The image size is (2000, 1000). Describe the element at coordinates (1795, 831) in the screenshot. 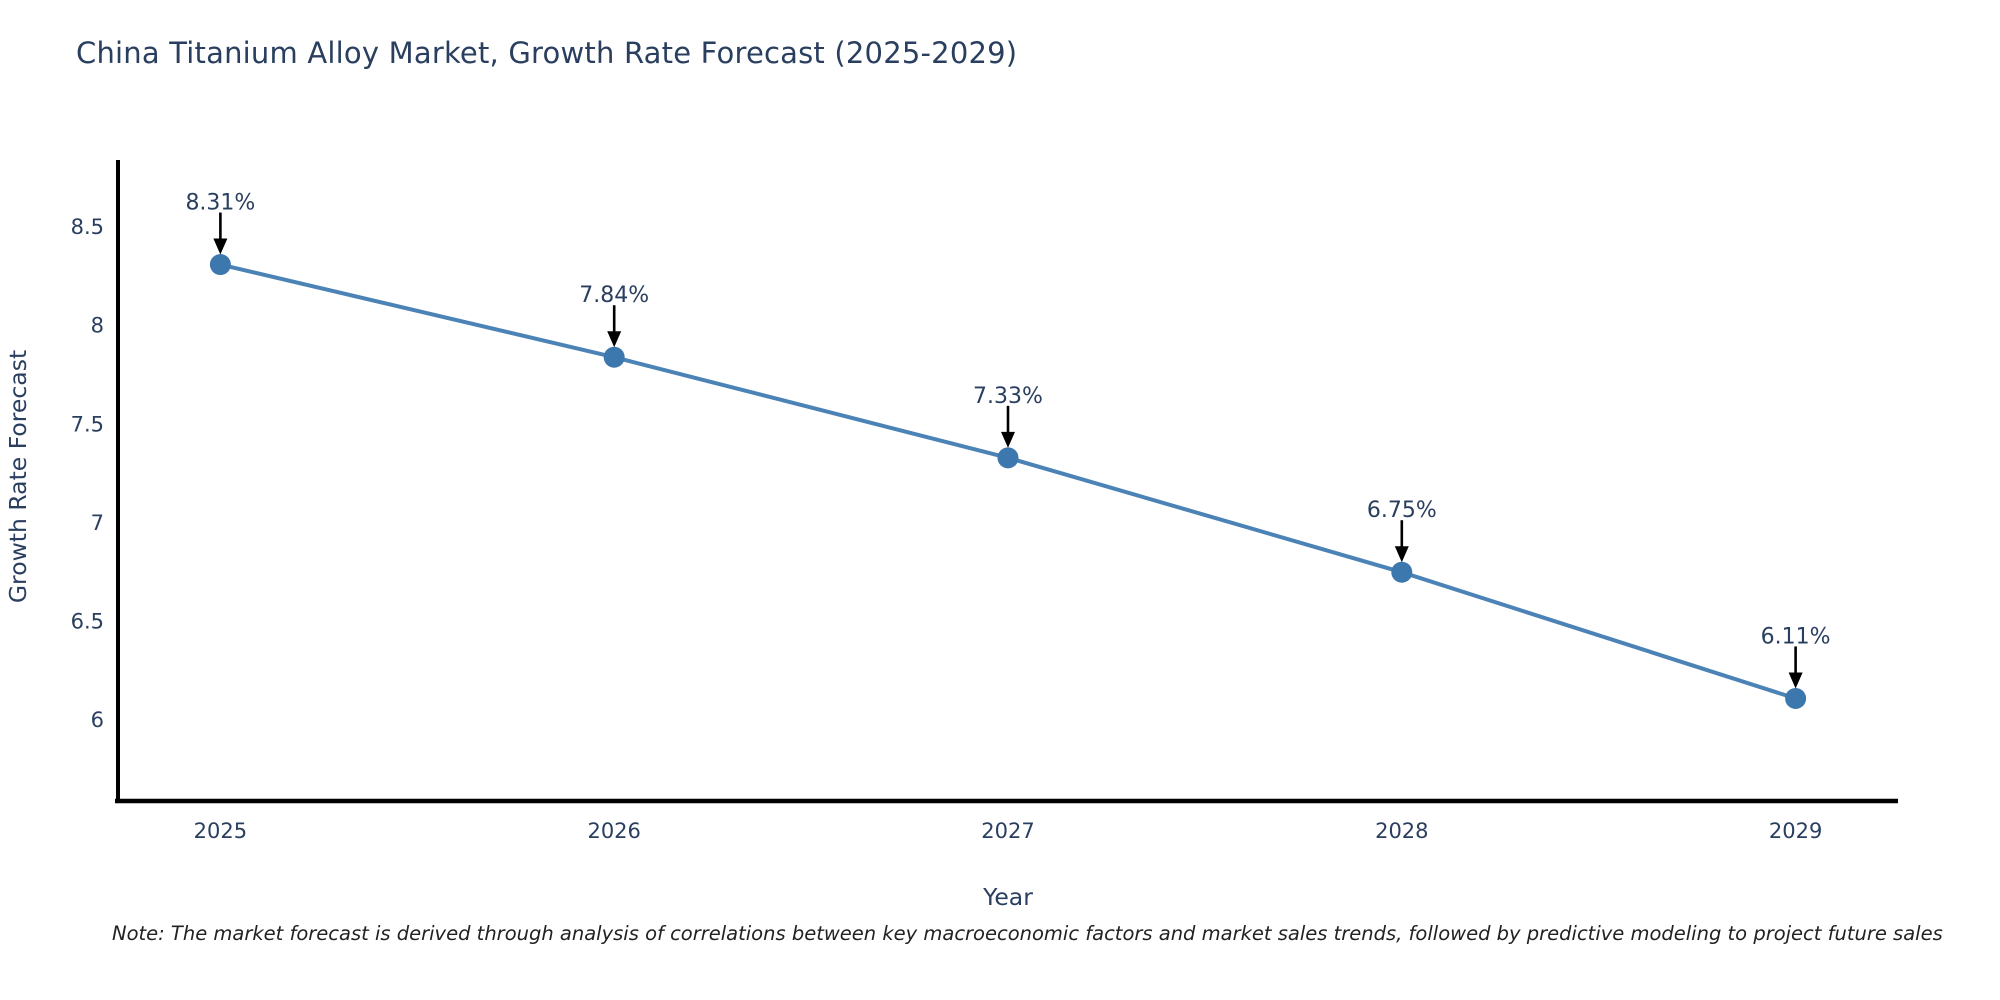

I see `x-tick-label: 2029` at that location.